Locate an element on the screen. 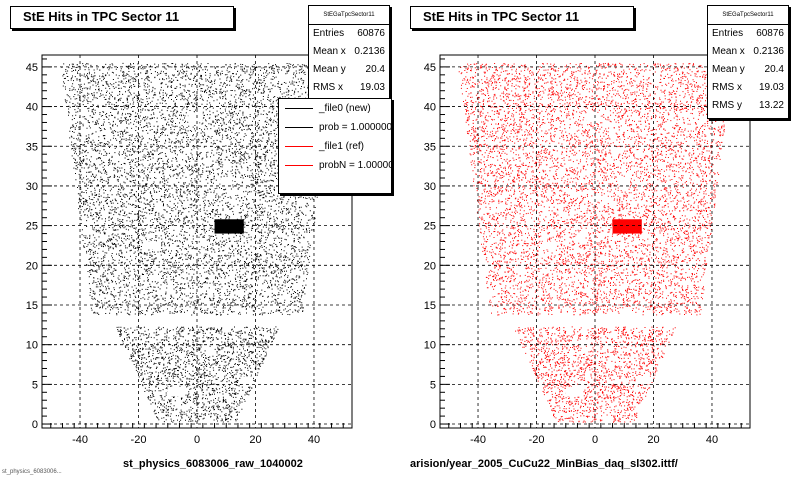 This screenshot has height=485, width=800. right-stats-value-3: 19.03 is located at coordinates (771, 87).